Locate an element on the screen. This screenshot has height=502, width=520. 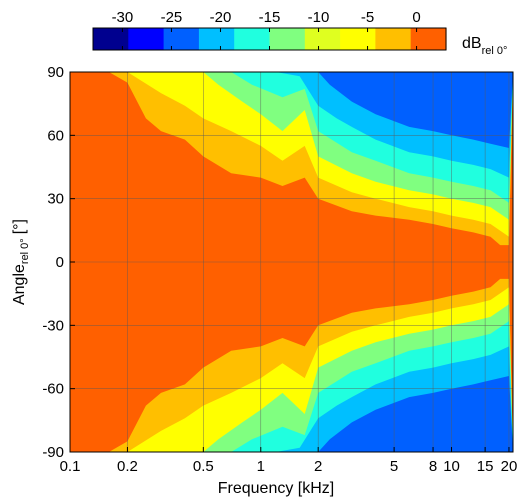
colorbar-tick-label: -5 is located at coordinates (367, 17).